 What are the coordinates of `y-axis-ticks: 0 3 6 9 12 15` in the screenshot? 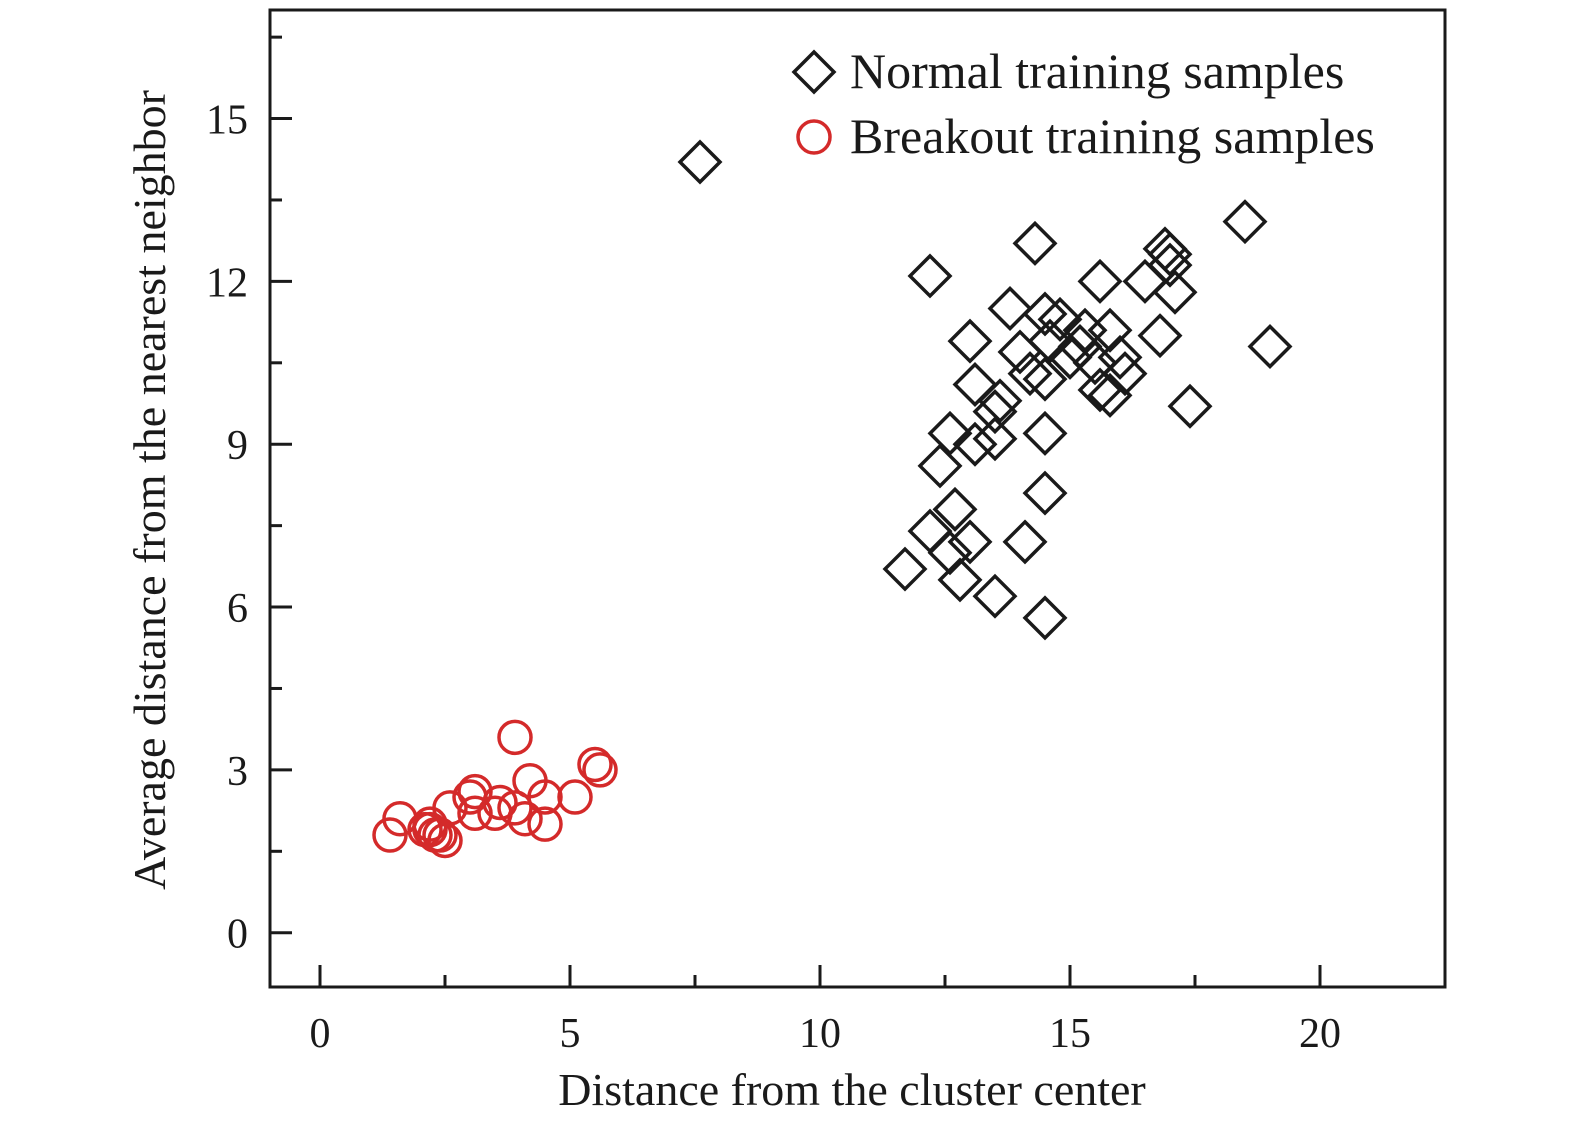 It's located at (249, 496).